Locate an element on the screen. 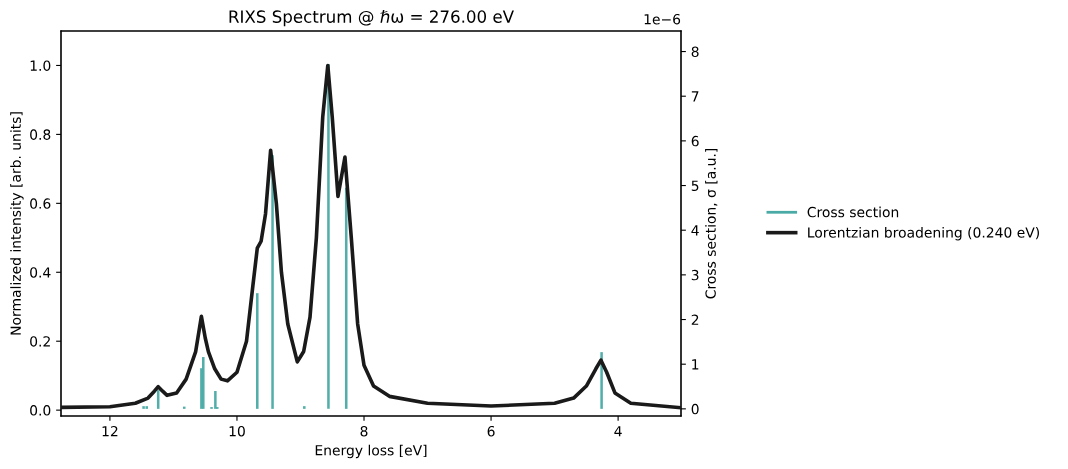 The height and width of the screenshot is (469, 1068). y2-tick-label: 0 is located at coordinates (695, 409).